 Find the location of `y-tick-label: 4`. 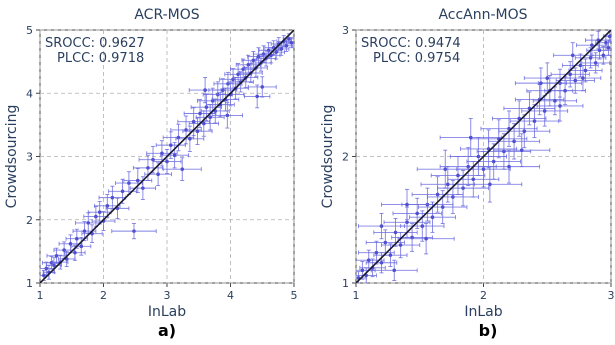

y-tick-label: 4 is located at coordinates (29, 93).